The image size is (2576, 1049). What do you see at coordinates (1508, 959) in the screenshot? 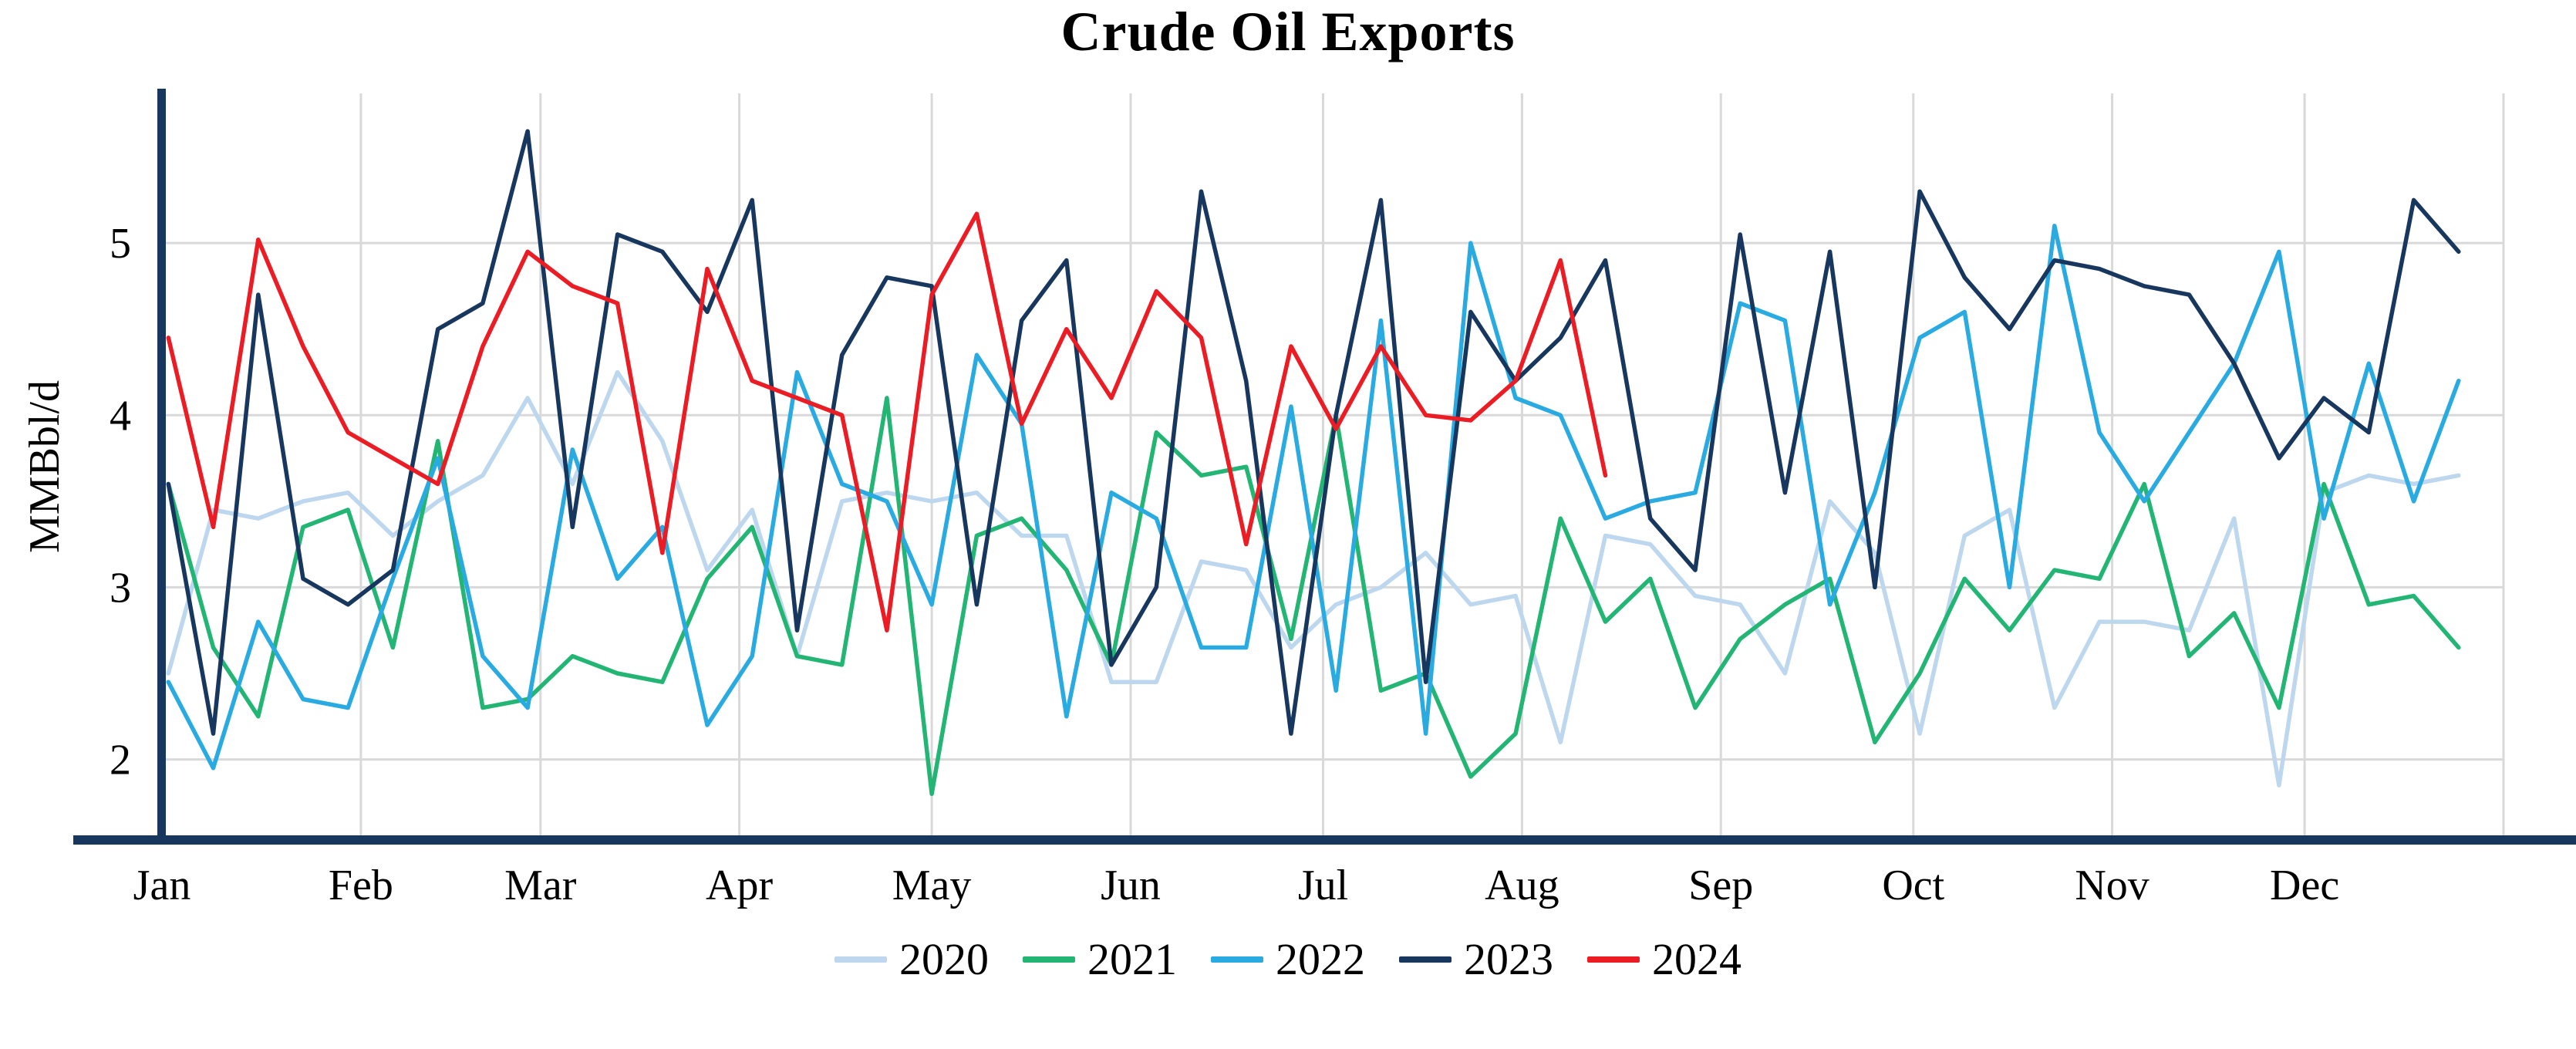
I see `legend-label: 2023` at bounding box center [1508, 959].